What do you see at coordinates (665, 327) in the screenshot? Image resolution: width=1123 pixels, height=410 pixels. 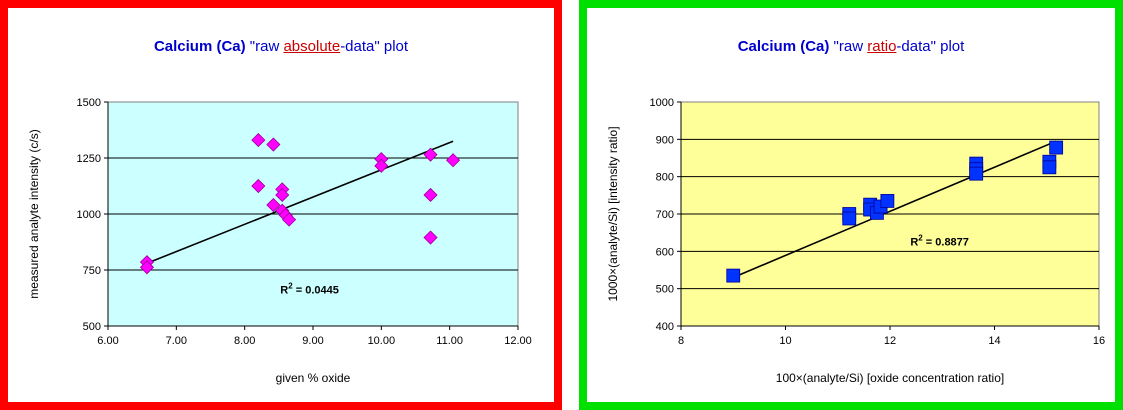 I see `y-tick-label: 400` at bounding box center [665, 327].